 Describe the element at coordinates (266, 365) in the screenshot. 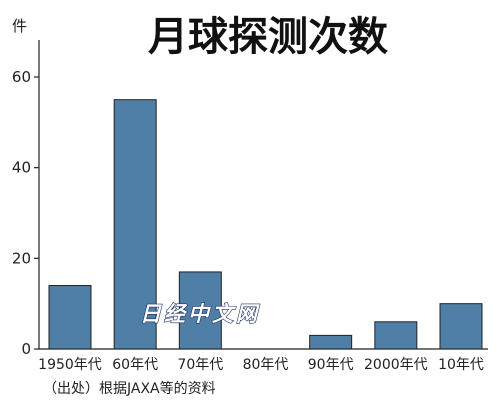

I see `x-category-label: 80年代` at that location.